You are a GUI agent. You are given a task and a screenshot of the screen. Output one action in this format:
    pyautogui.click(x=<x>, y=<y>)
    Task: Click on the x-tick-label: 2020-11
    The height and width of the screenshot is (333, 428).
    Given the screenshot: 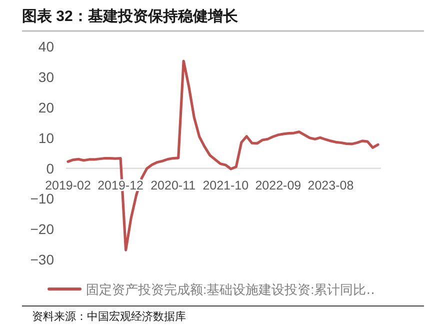 What is the action you would take?
    pyautogui.click(x=173, y=185)
    